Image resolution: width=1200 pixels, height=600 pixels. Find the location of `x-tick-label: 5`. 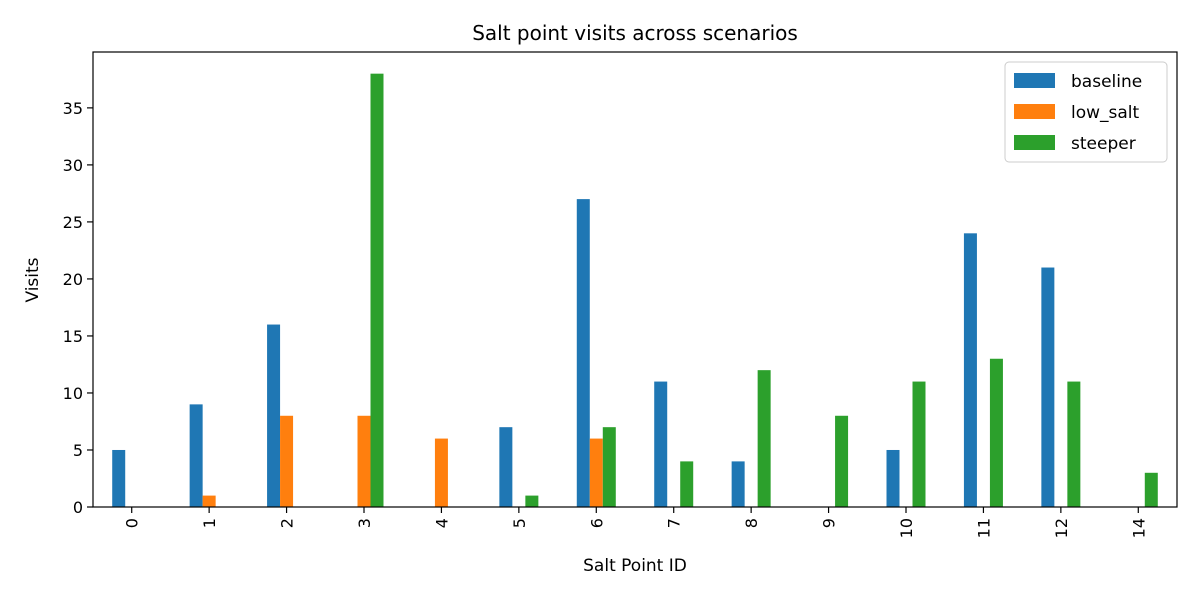

x-tick-label: 5 is located at coordinates (519, 523).